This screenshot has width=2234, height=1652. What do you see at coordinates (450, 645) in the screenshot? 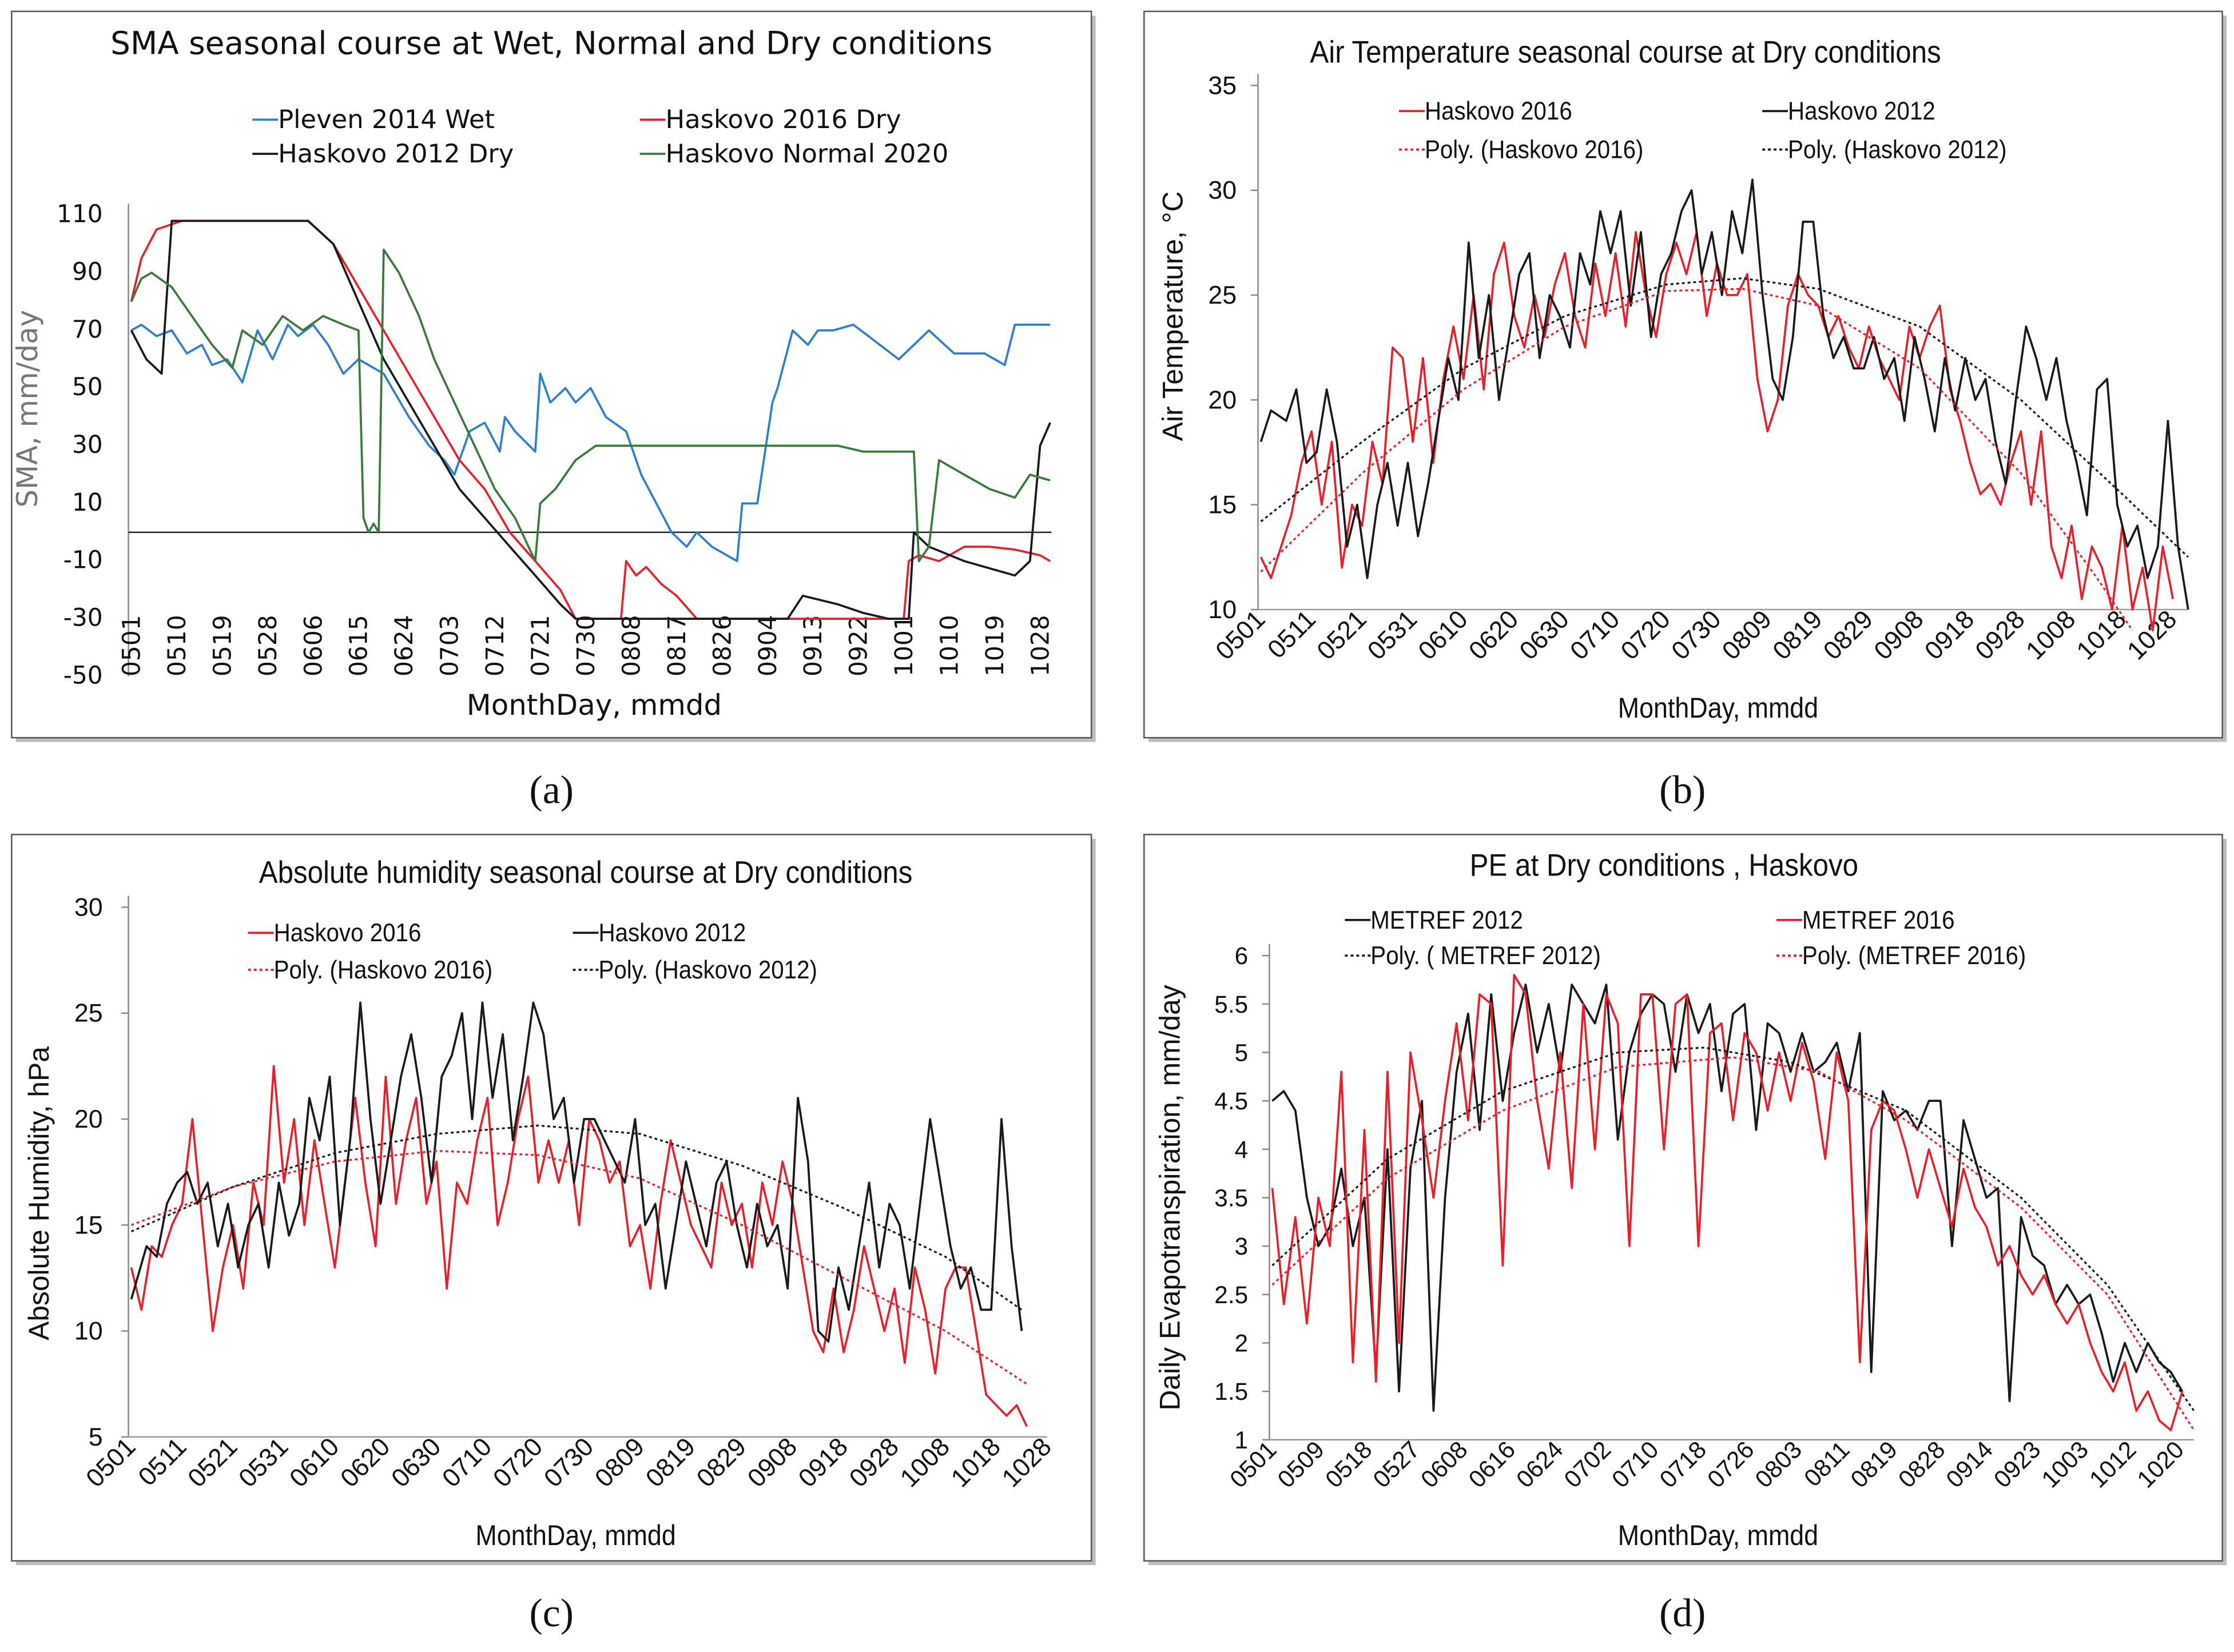
I see `x-tick-label: 0703` at bounding box center [450, 645].